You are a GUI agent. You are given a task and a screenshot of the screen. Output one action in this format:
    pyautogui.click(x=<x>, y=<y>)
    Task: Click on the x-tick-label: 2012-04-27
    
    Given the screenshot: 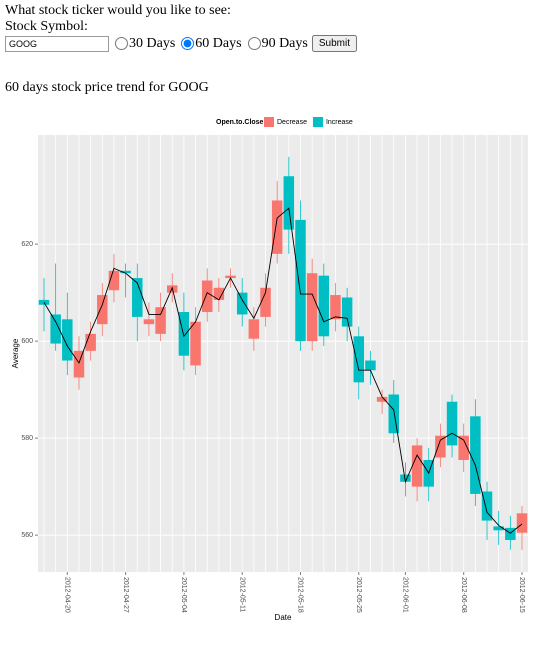 What is the action you would take?
    pyautogui.click(x=125, y=595)
    